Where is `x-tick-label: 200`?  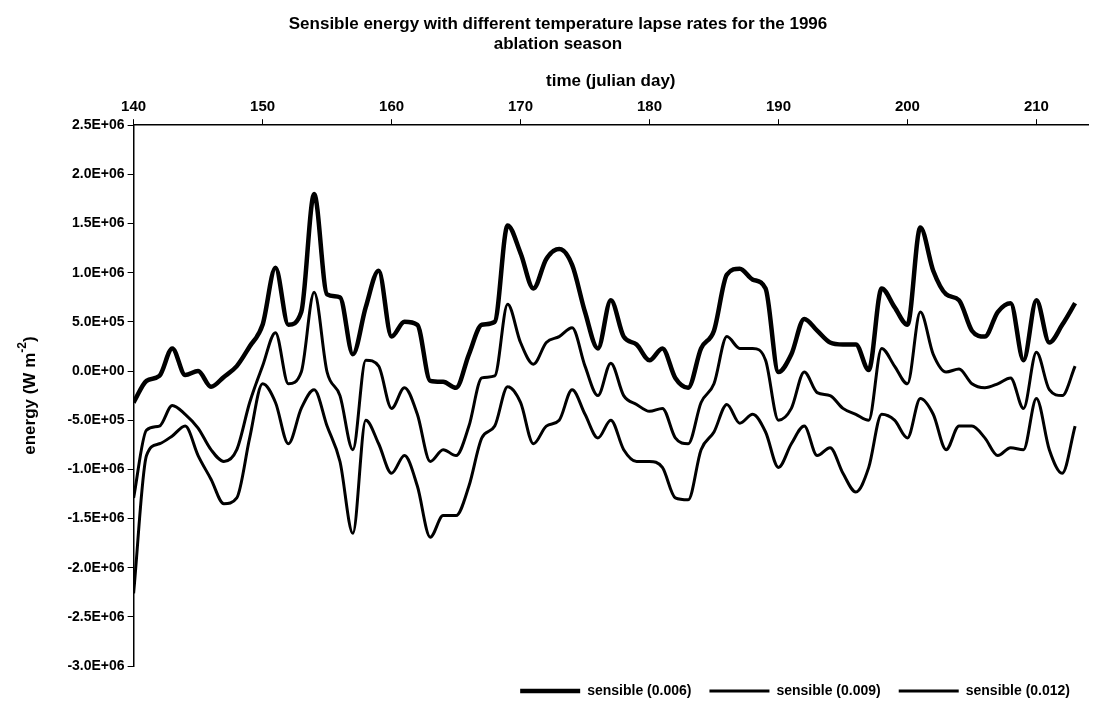 x-tick-label: 200 is located at coordinates (907, 106).